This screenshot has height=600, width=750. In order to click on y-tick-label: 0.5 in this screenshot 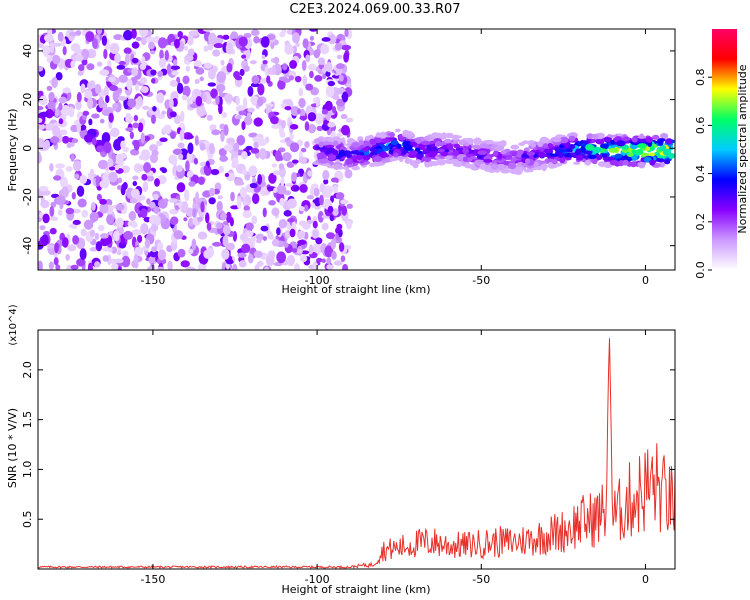, I will do `click(27, 519)`.